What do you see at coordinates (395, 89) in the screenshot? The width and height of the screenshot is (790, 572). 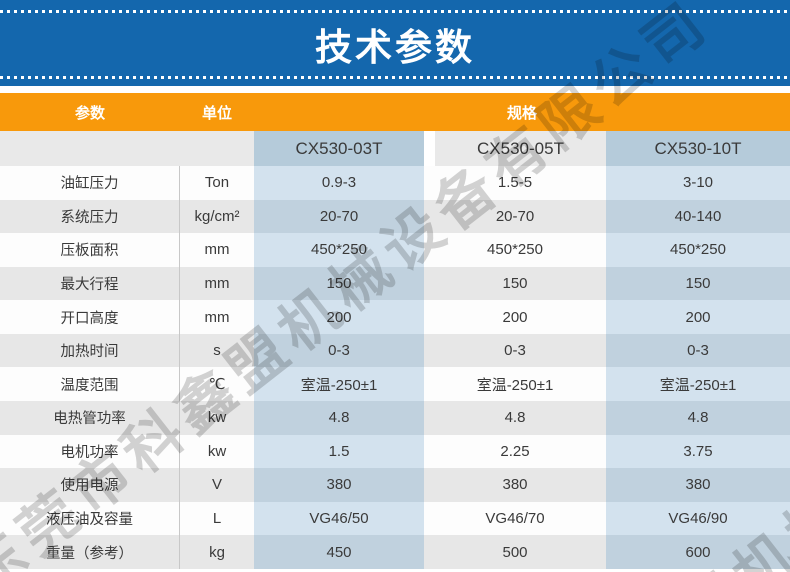 I see `banner-gap` at bounding box center [395, 89].